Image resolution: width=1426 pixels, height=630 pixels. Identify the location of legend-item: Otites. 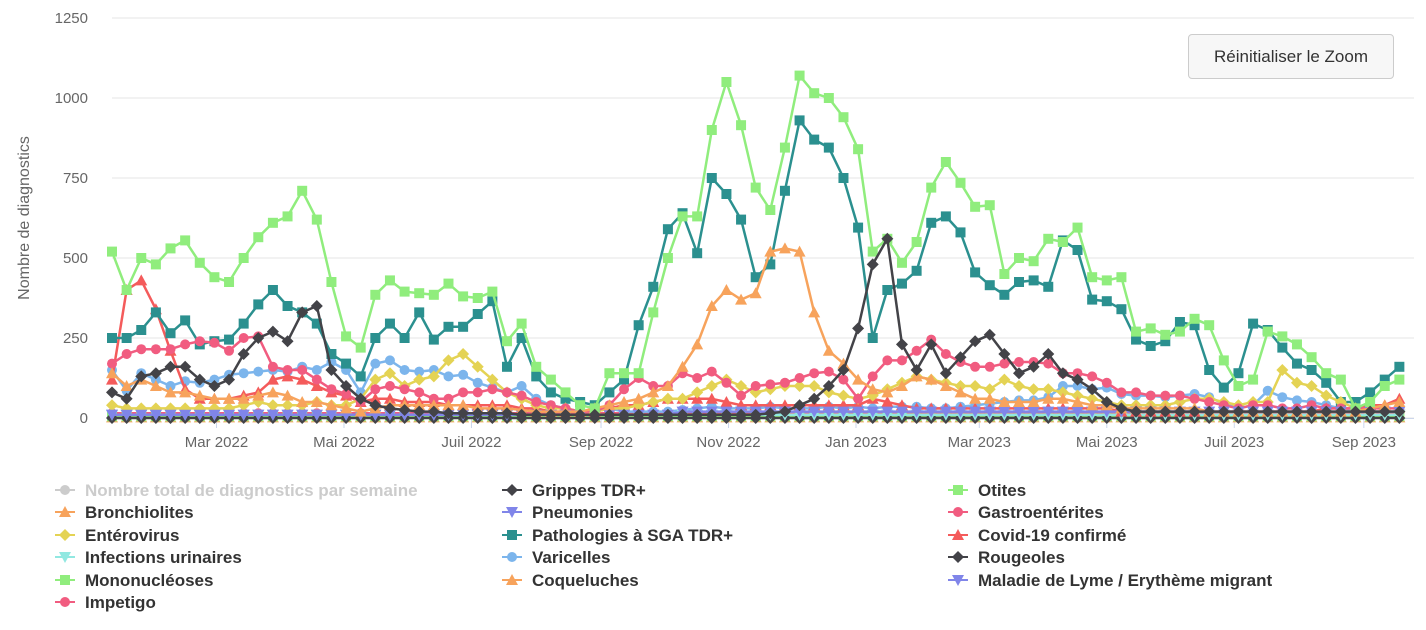
(987, 490).